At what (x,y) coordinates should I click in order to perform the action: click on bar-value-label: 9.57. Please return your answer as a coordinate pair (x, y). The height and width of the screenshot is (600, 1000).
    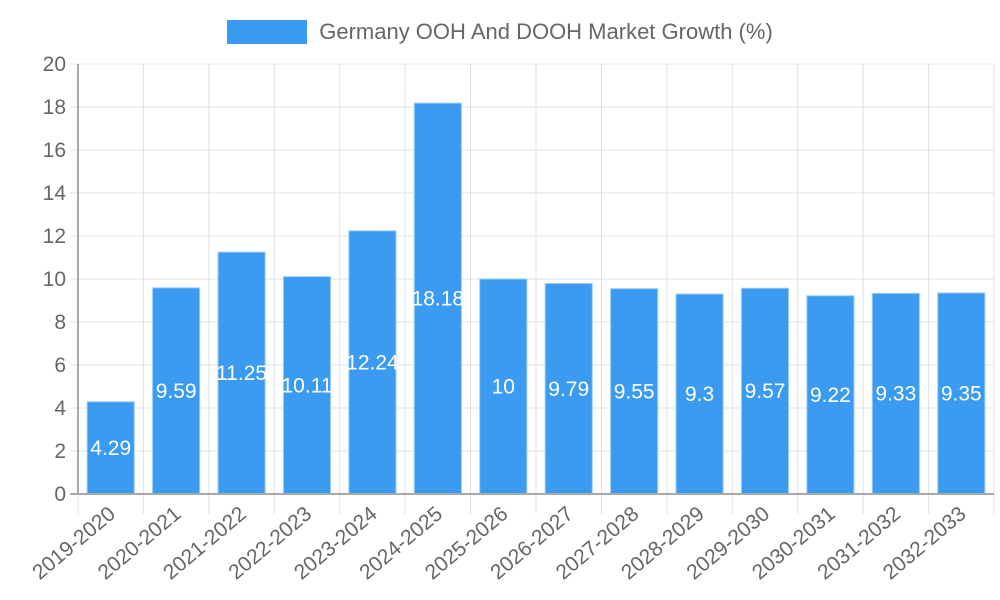
    Looking at the image, I should click on (765, 391).